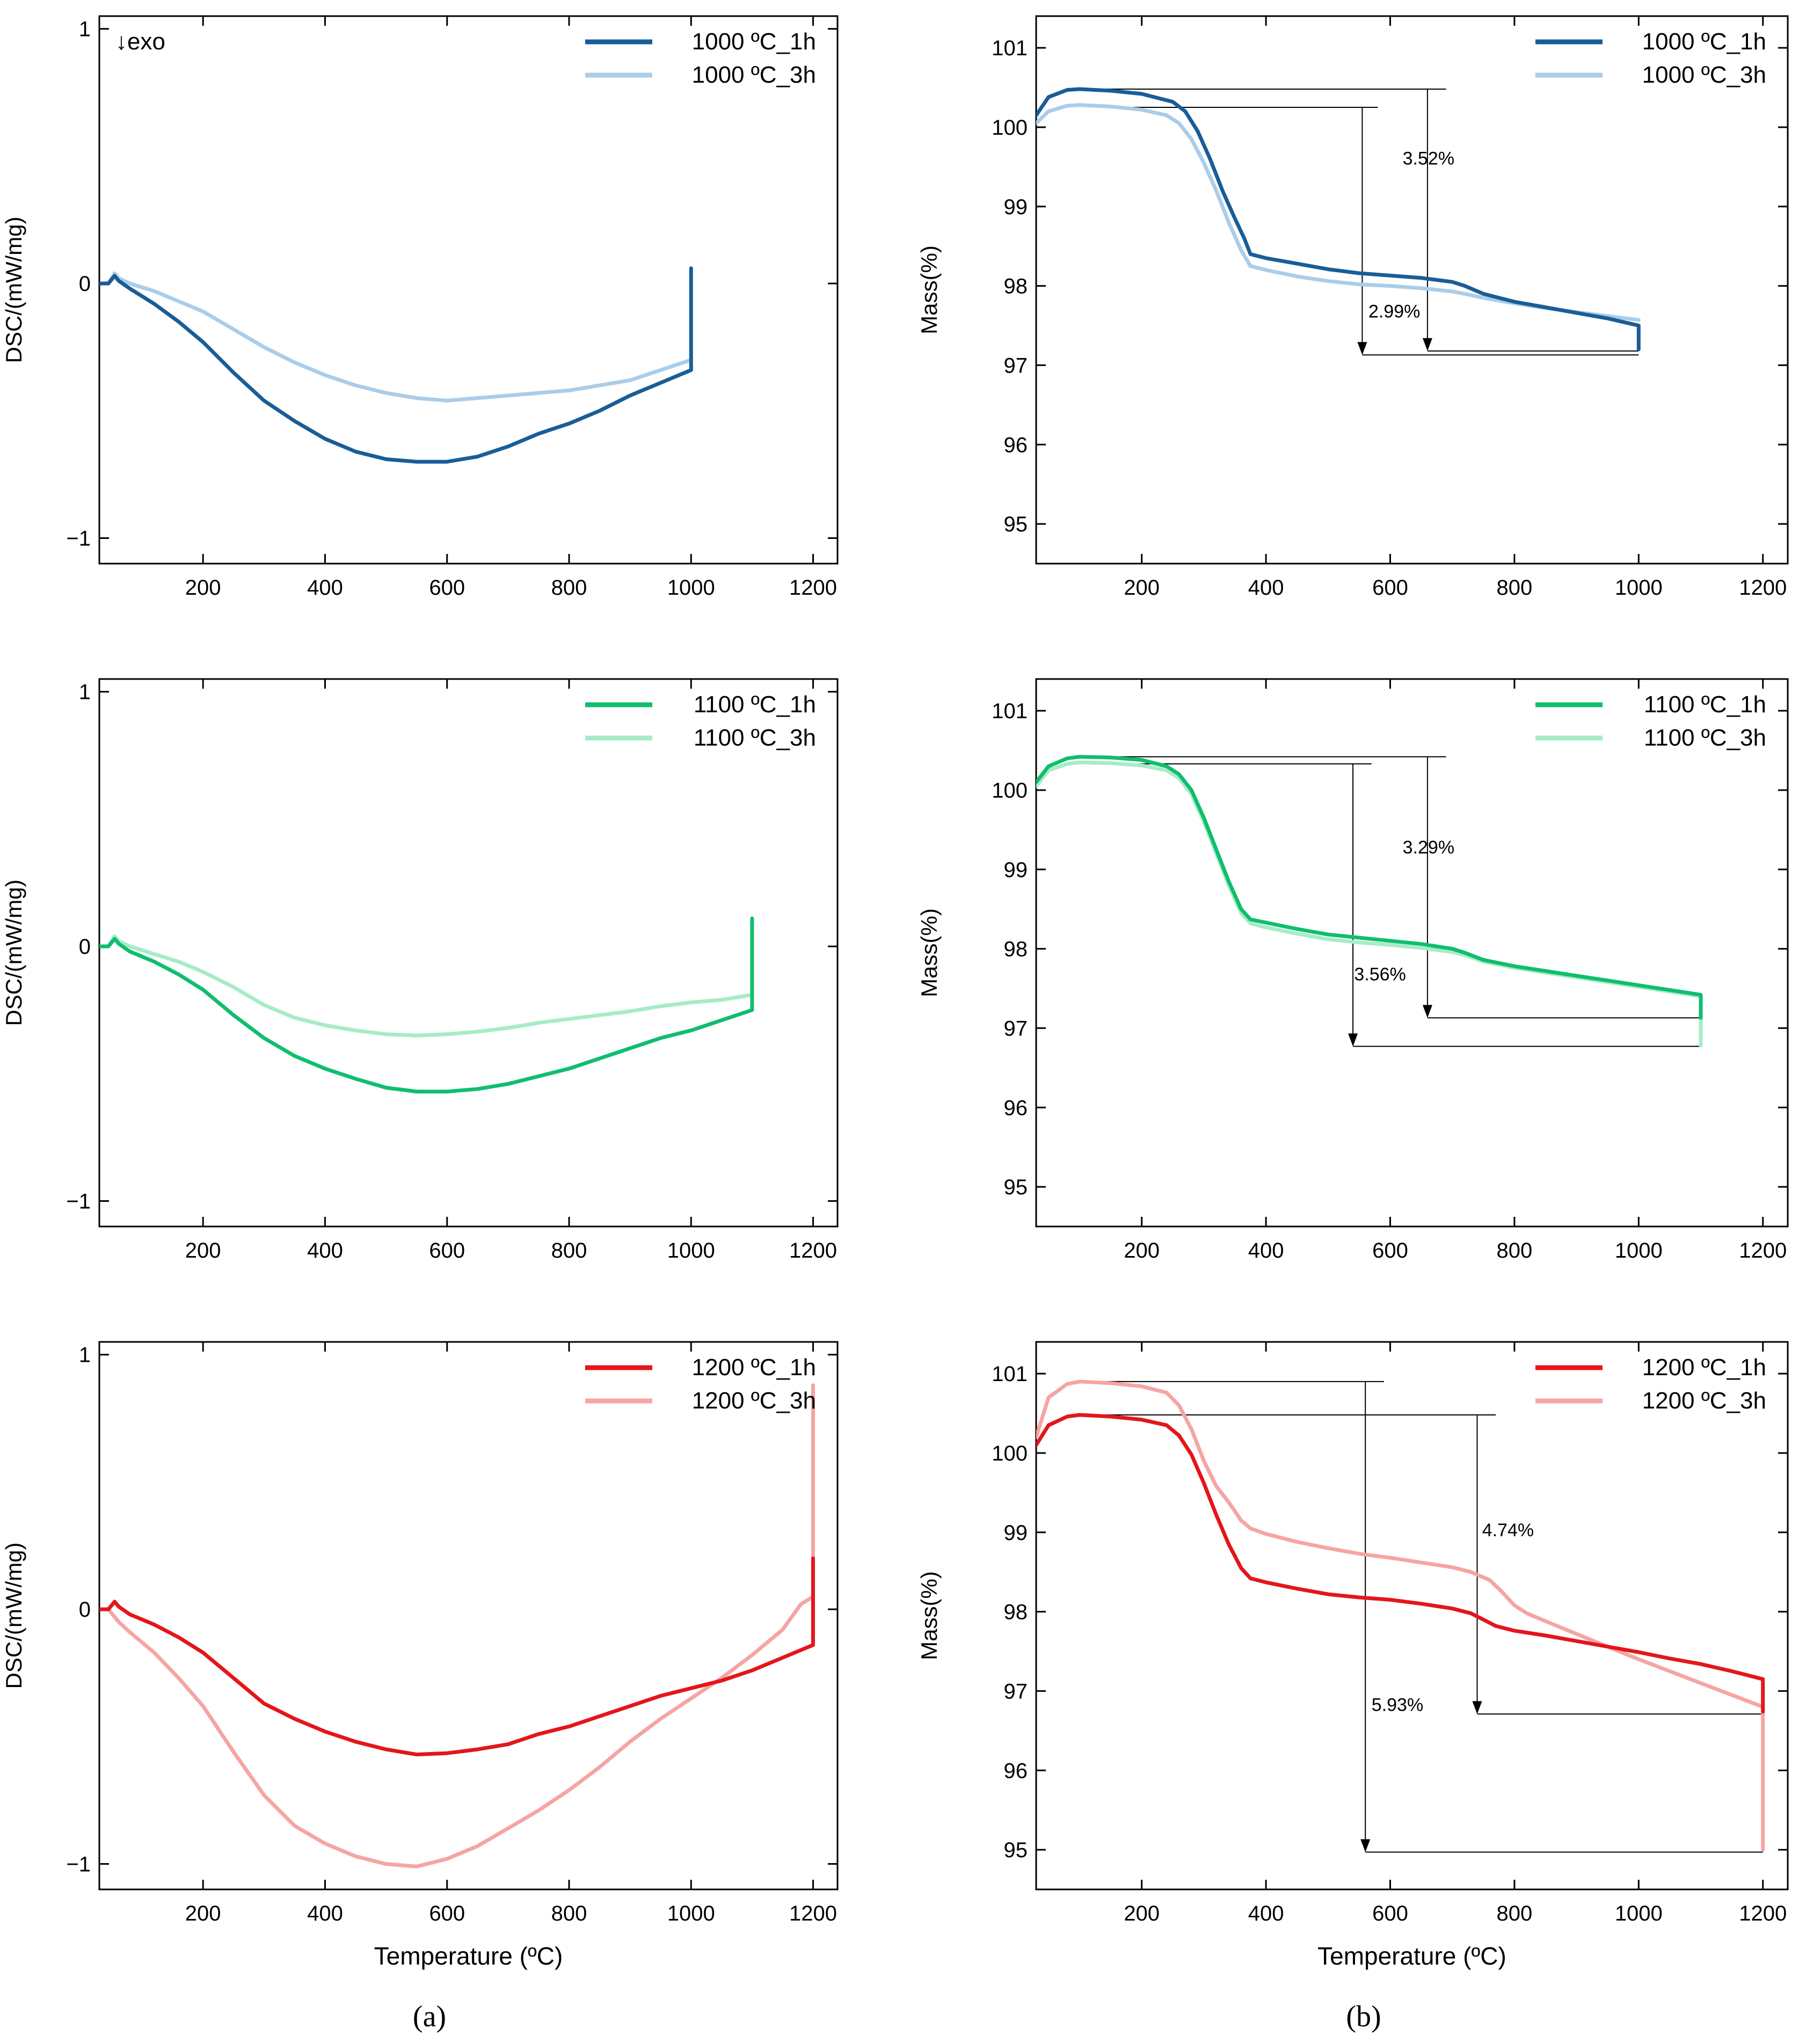 Image resolution: width=1806 pixels, height=2044 pixels. I want to click on legend-entry: 1200 ºC_1h, so click(1704, 1367).